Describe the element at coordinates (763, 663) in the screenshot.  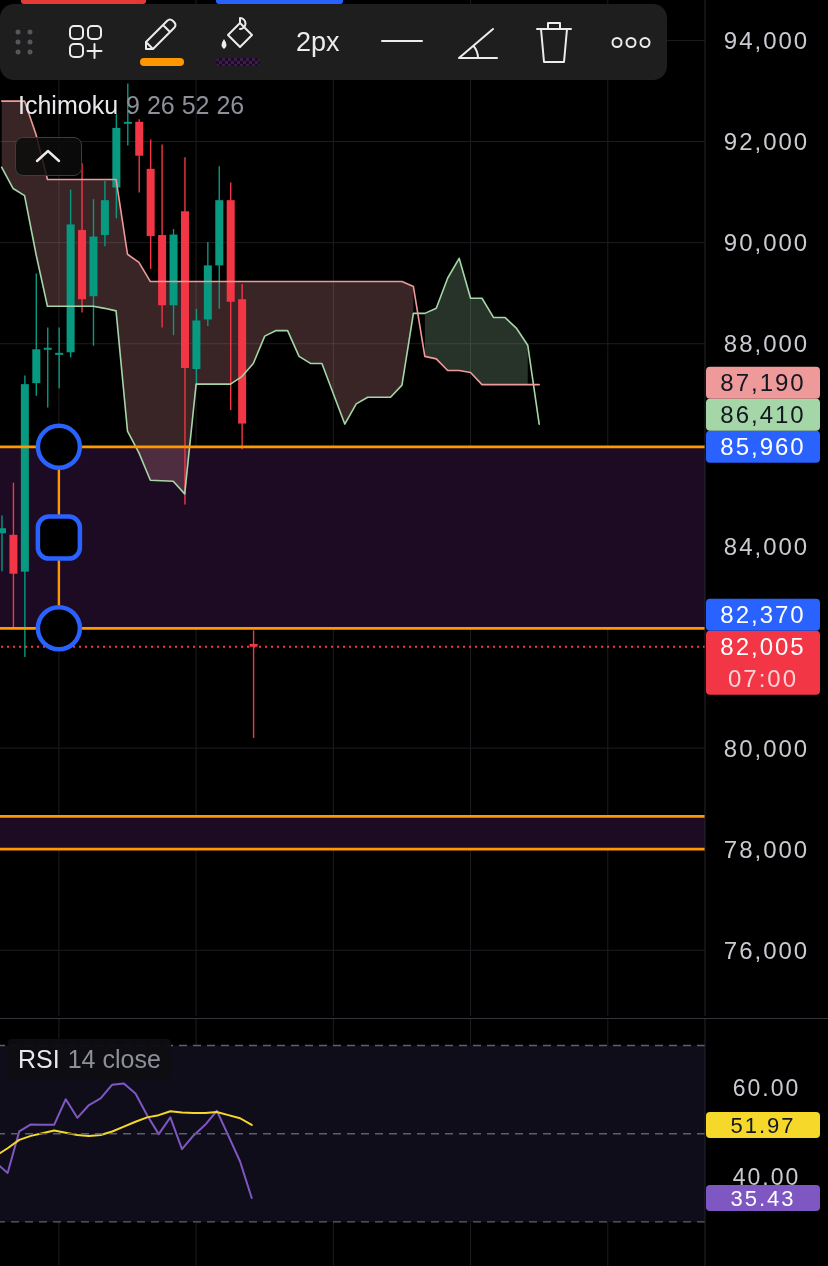
I see `ref-line-label: 82,005 07:00` at that location.